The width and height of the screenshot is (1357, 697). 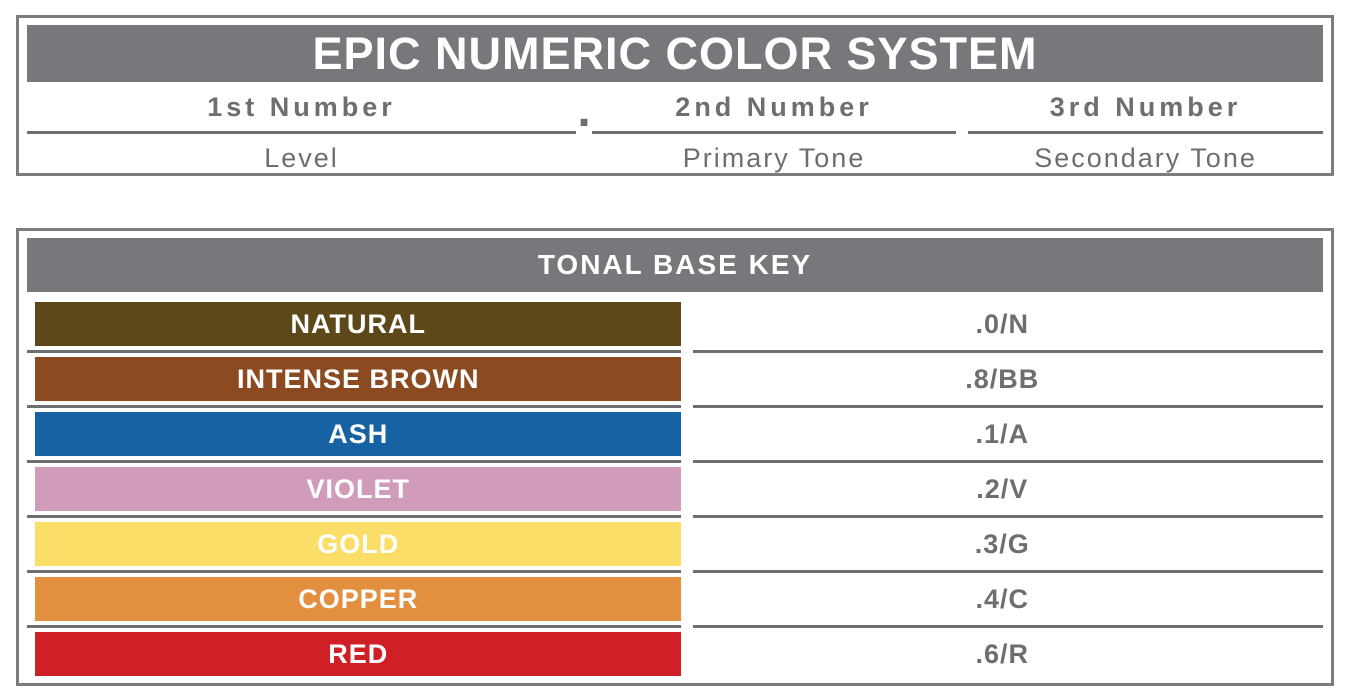 I want to click on tonal-row-intense-brown: INTENSE BROWN .8/BB, so click(x=675, y=379).